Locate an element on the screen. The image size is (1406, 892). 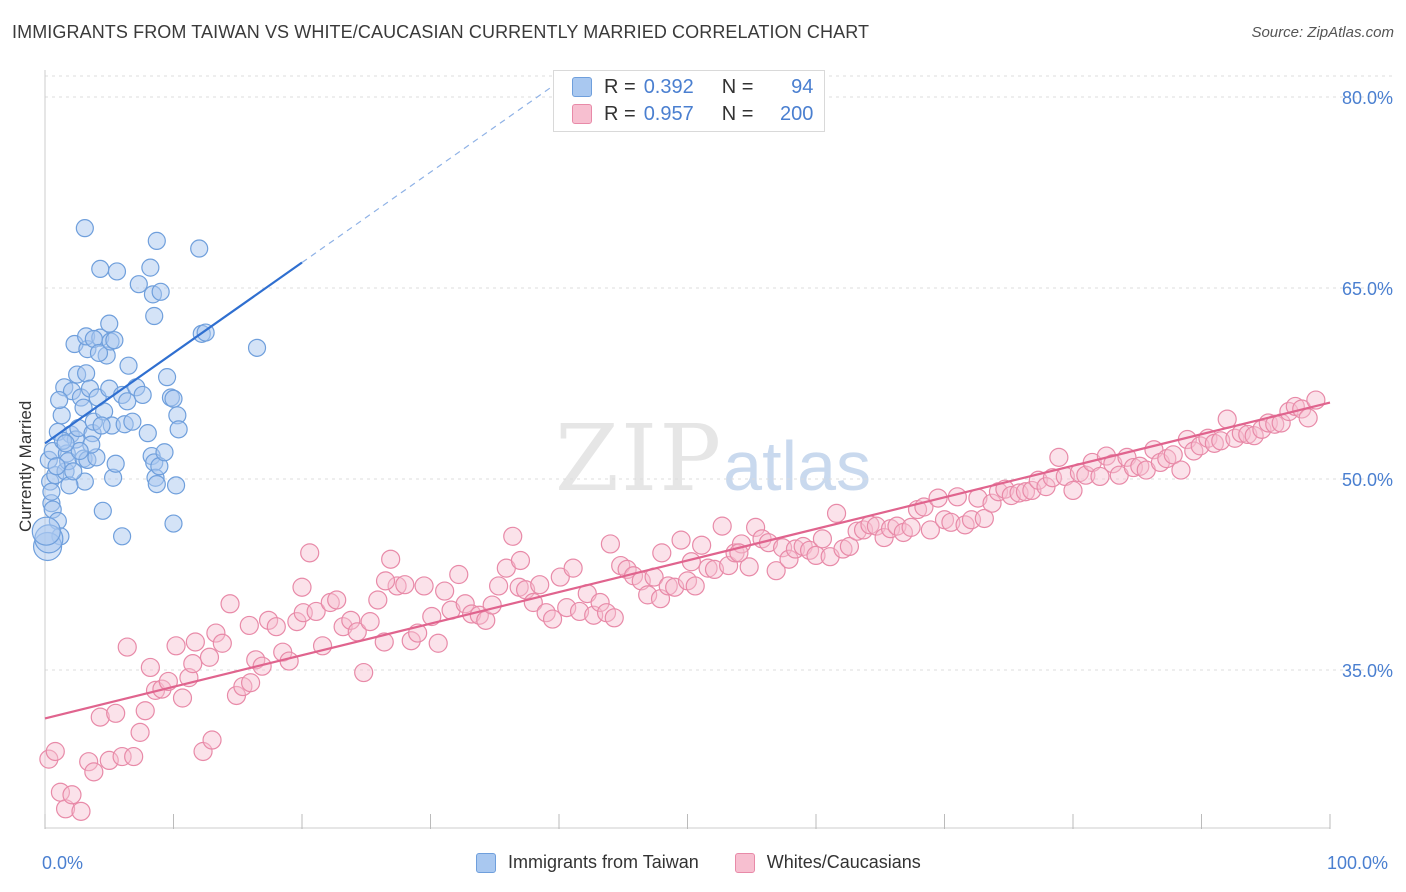
legend-item-taiwan: Immigrants from Taiwan is located at coordinates (587, 862).